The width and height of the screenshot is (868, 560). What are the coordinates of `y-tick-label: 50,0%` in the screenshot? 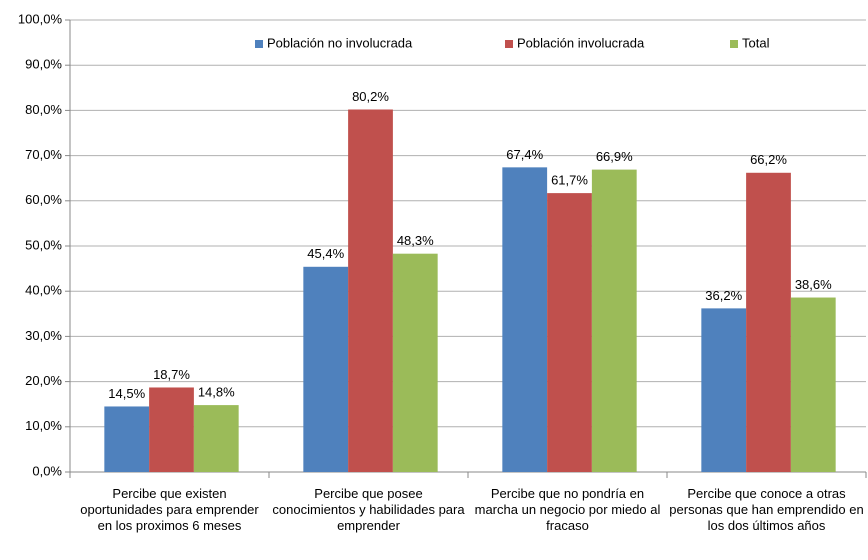 It's located at (43, 244).